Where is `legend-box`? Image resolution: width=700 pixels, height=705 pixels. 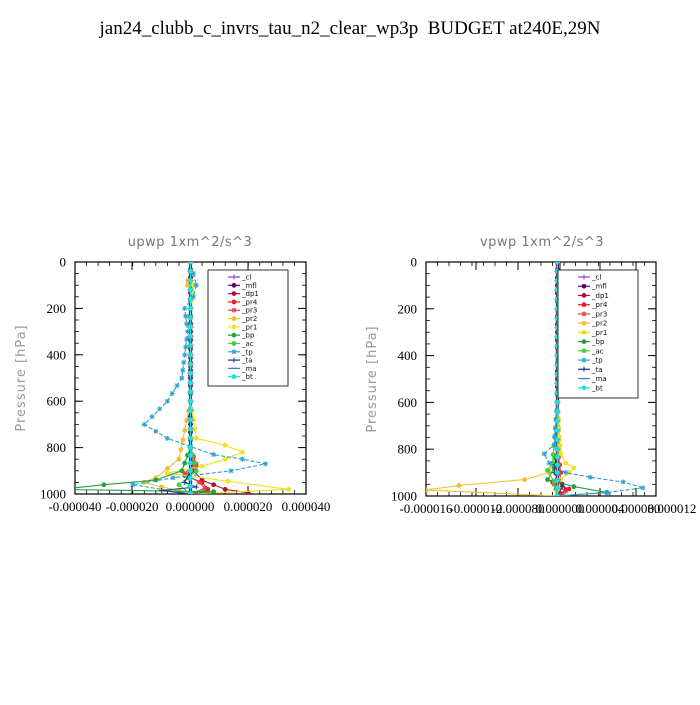 legend-box is located at coordinates (598, 334).